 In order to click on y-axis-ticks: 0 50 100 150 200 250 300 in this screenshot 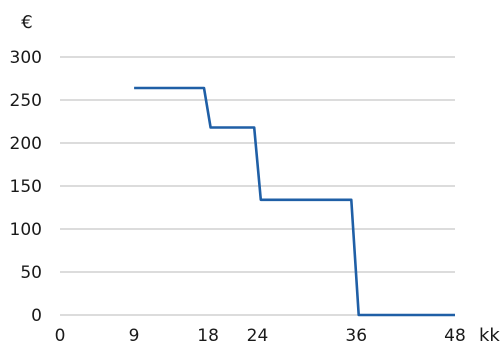, I will do `click(26, 187)`.